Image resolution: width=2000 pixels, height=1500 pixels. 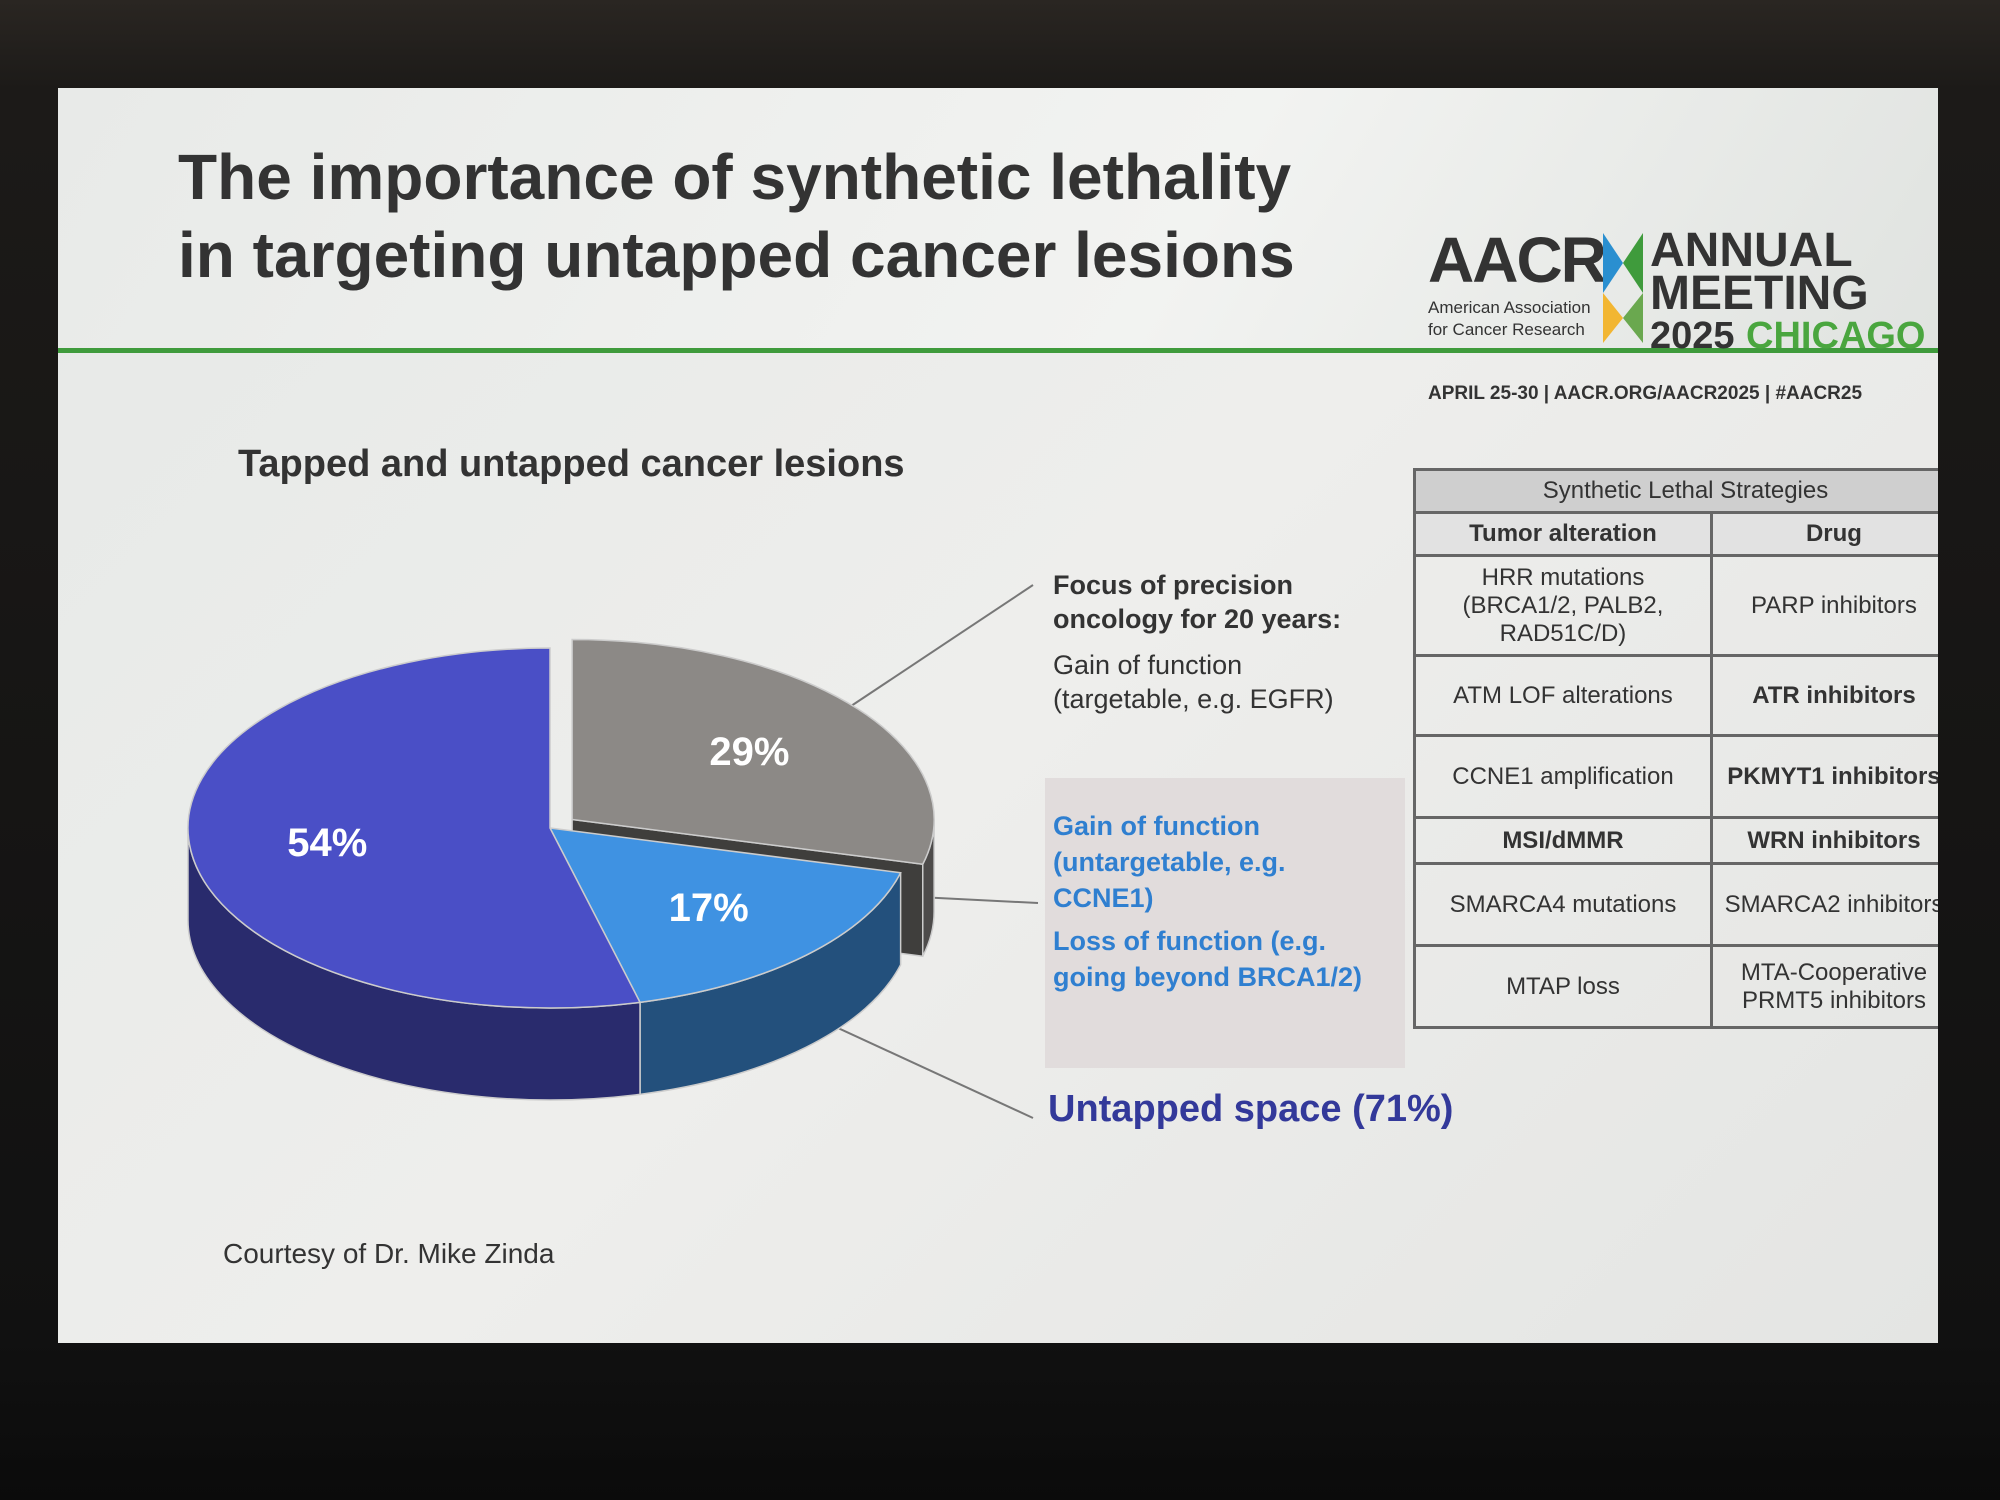 What do you see at coordinates (571, 464) in the screenshot?
I see `chart-title: Tapped and untapped cancer lesions` at bounding box center [571, 464].